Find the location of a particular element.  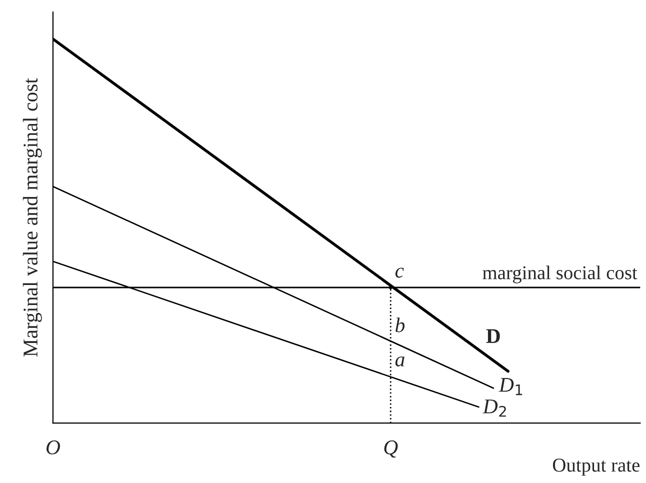

annotation: c is located at coordinates (399, 273).